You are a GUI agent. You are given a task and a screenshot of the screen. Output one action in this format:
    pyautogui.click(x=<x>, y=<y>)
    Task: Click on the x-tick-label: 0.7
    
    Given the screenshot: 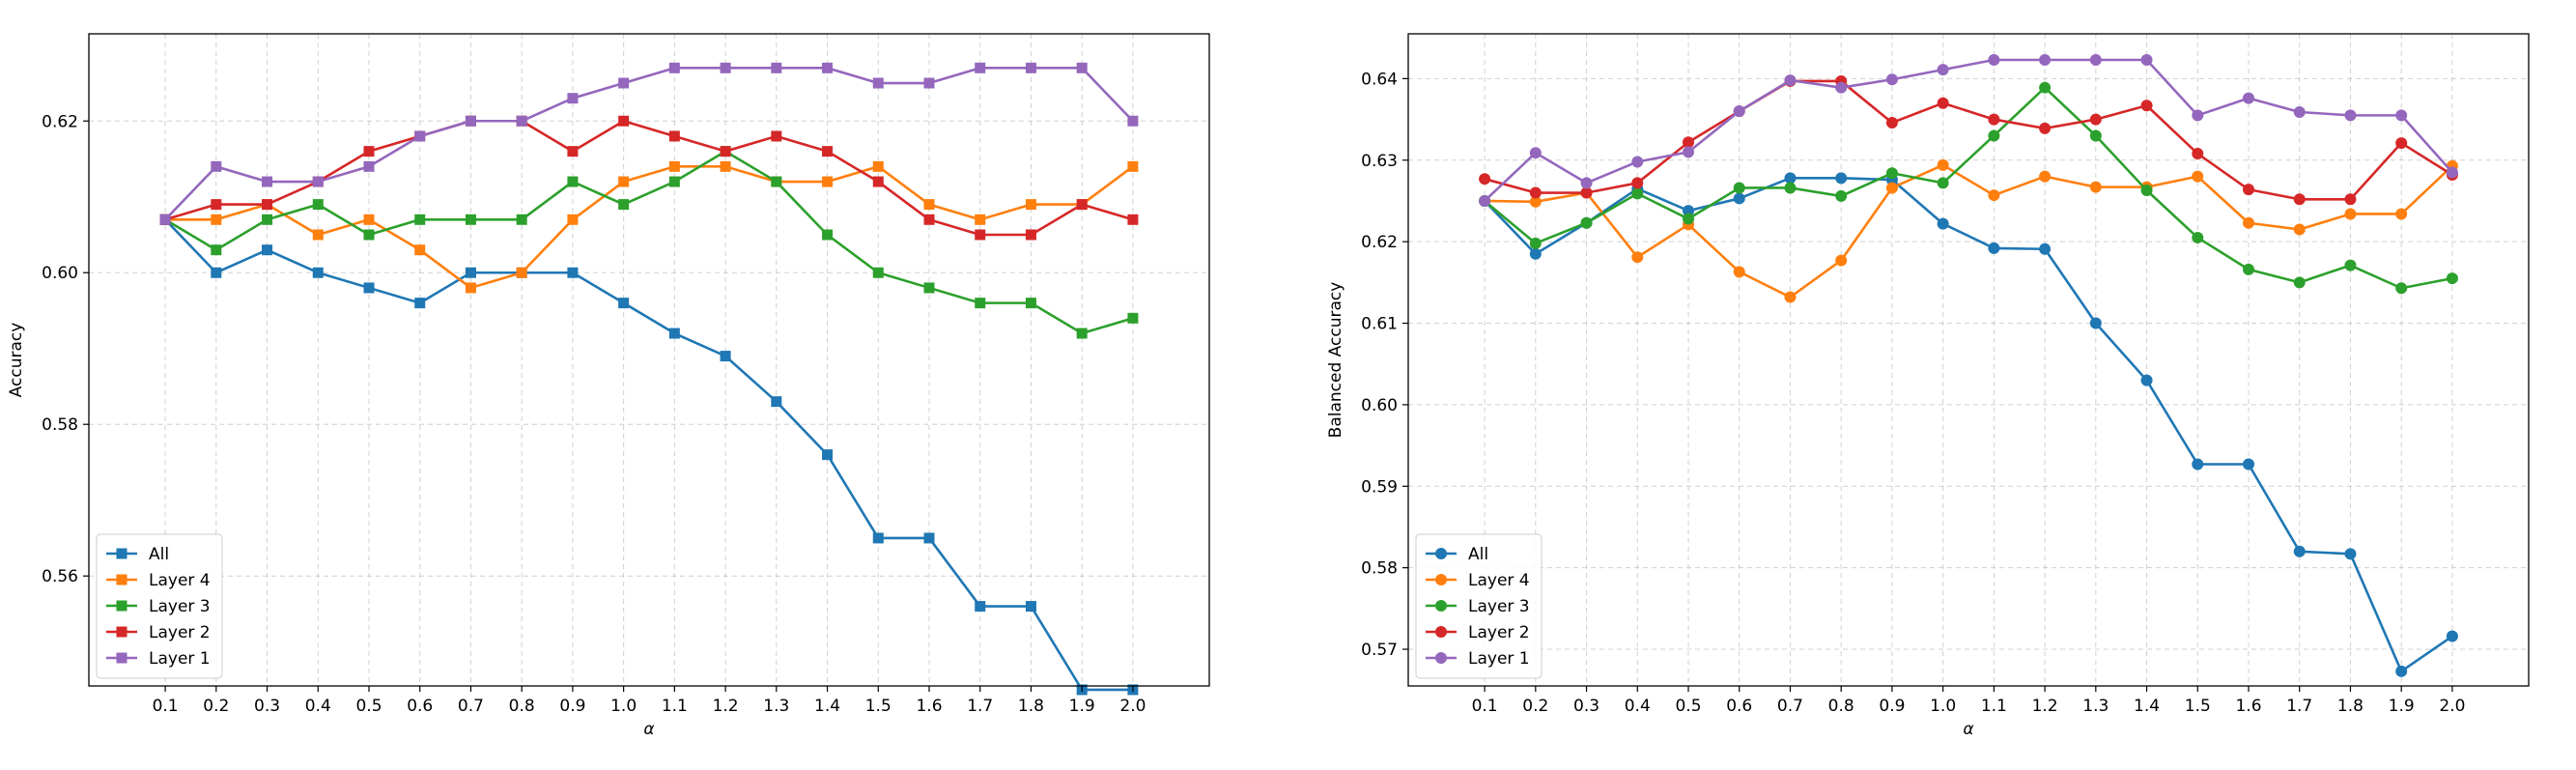 What is the action you would take?
    pyautogui.click(x=471, y=706)
    